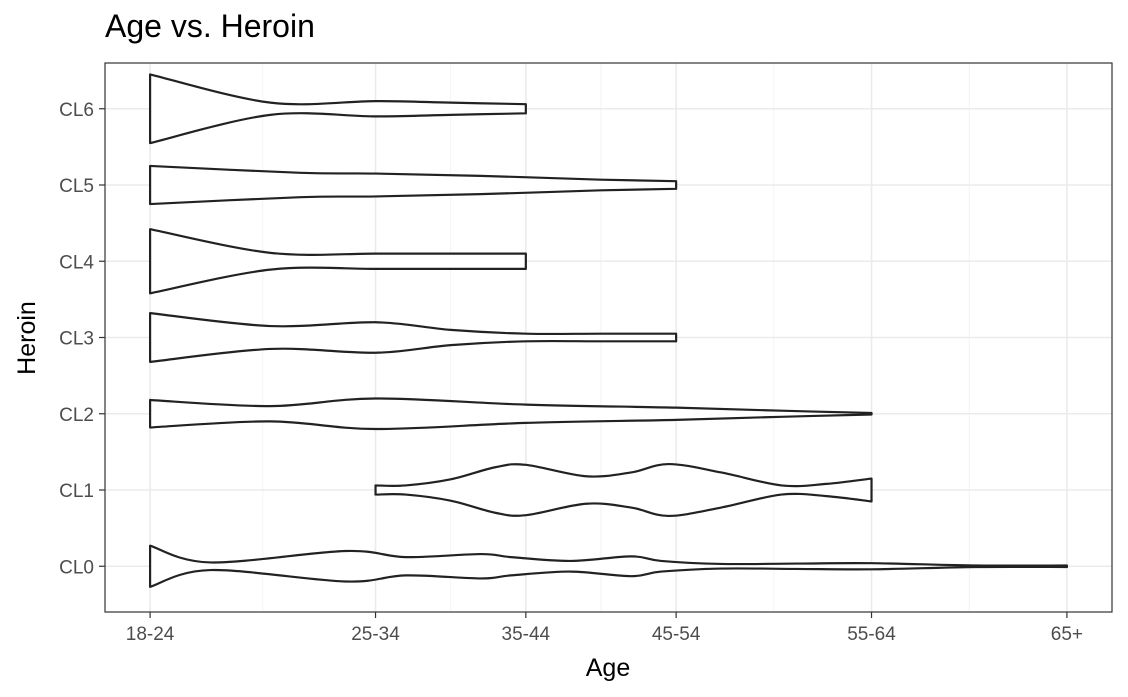  Describe the element at coordinates (510, 414) in the screenshot. I see `violin-cl2` at that location.